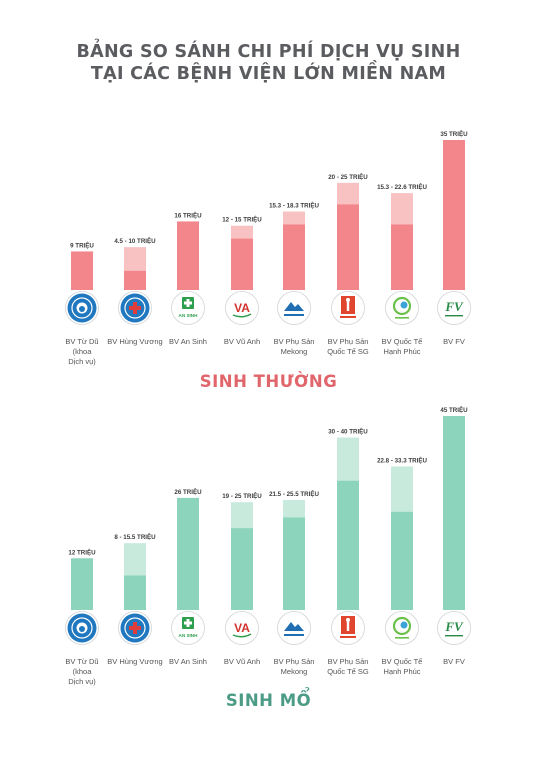 The image size is (537, 760). What do you see at coordinates (402, 318) in the screenshot?
I see `hanh-phuc-logo-icon-line` at bounding box center [402, 318].